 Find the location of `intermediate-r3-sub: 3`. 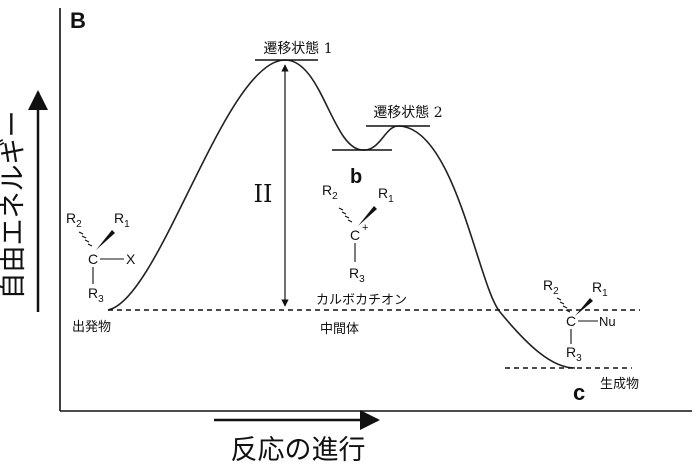

intermediate-r3-sub: 3 is located at coordinates (362, 279).